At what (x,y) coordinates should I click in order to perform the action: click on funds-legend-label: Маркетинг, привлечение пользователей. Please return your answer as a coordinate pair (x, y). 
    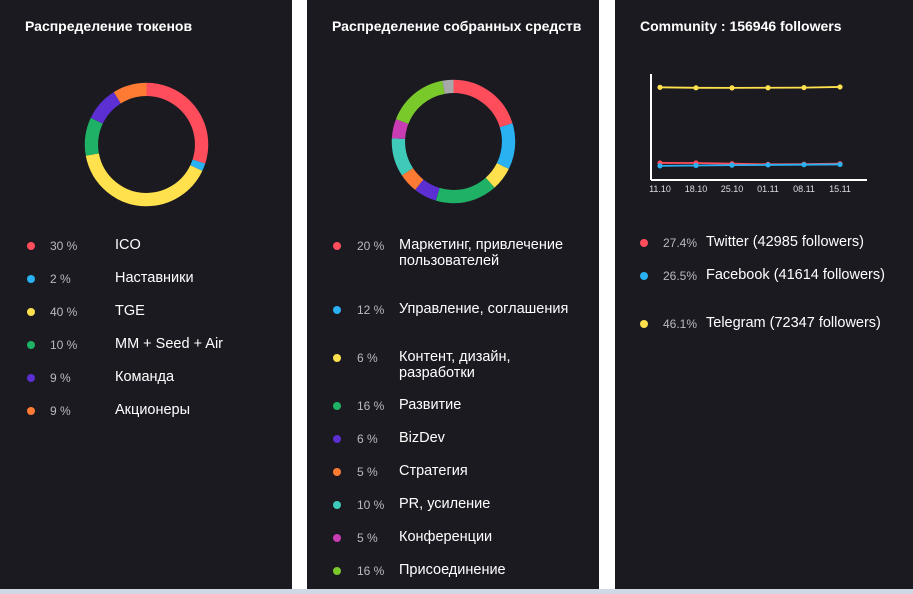
    Looking at the image, I should click on (481, 253).